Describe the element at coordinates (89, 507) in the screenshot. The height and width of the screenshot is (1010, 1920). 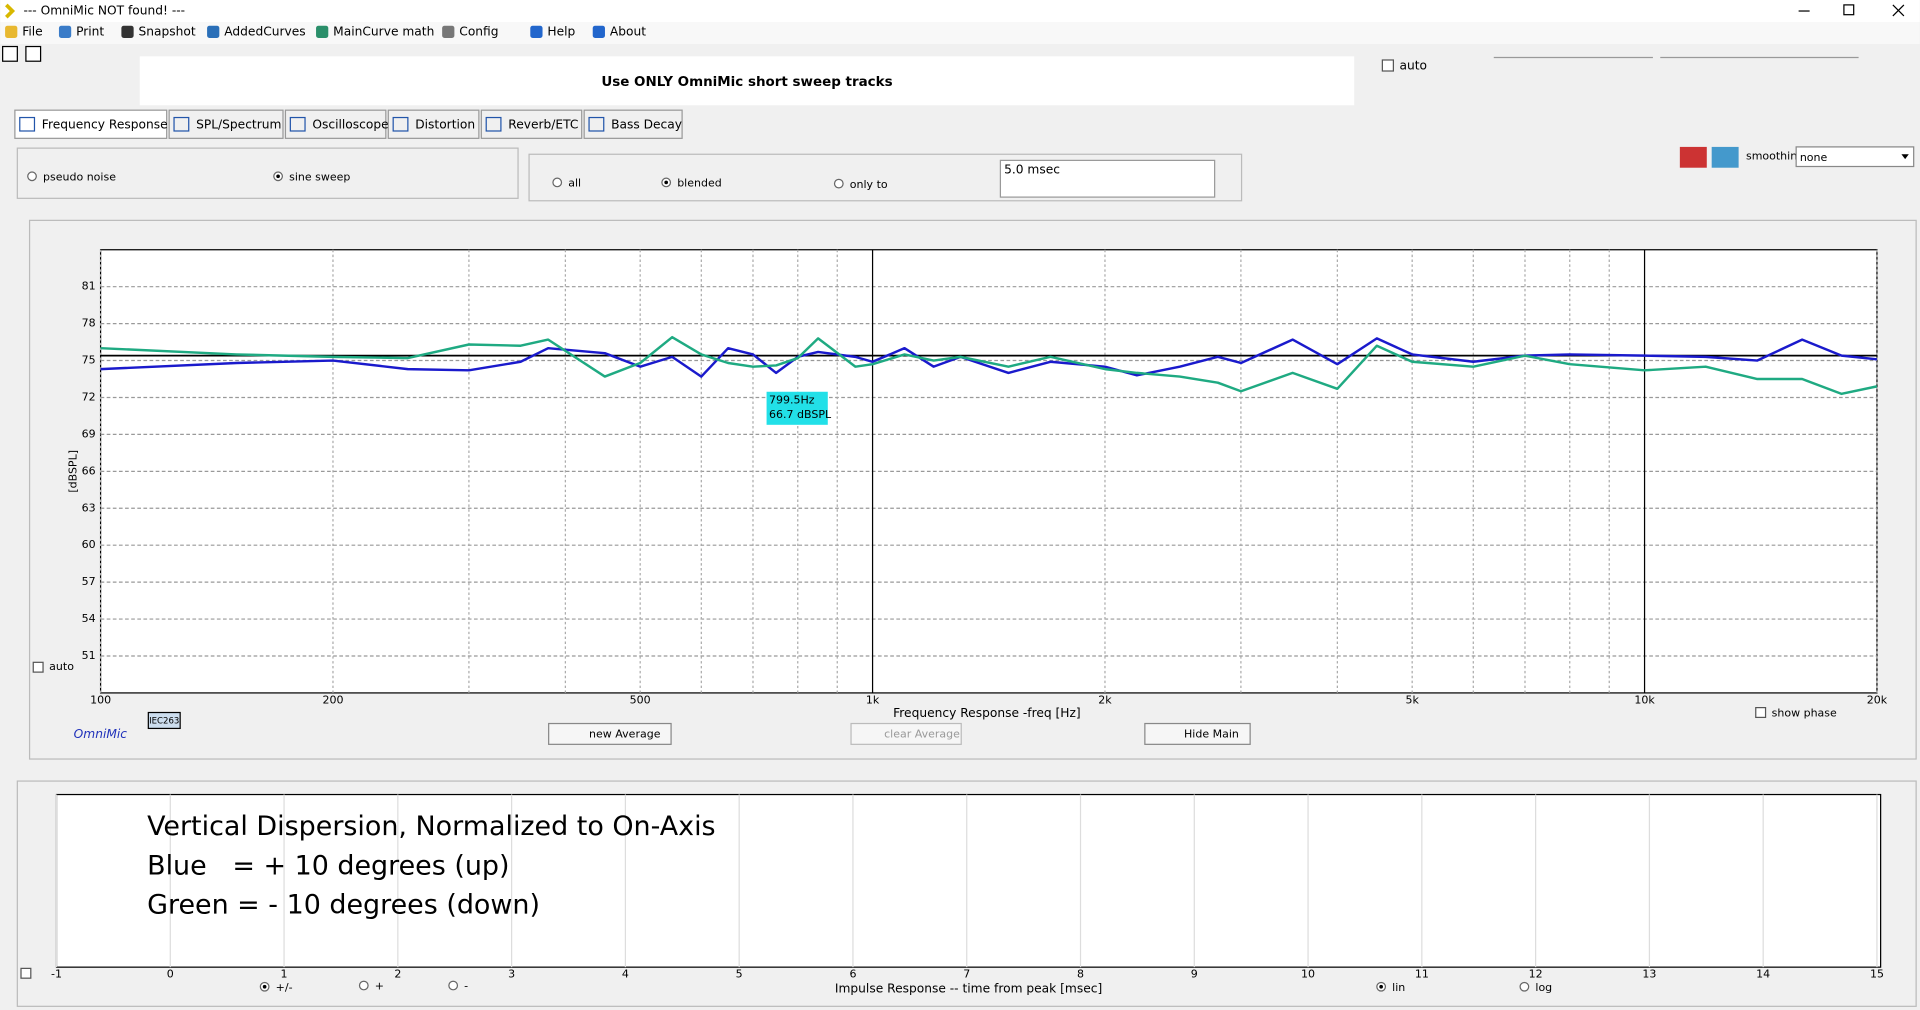
I see `y-tick-label: 63` at that location.